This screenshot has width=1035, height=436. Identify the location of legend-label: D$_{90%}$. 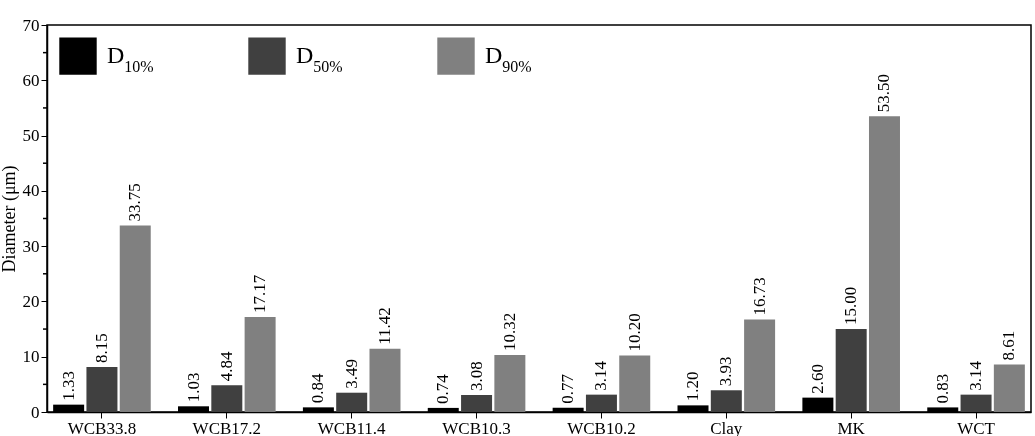
(508, 58).